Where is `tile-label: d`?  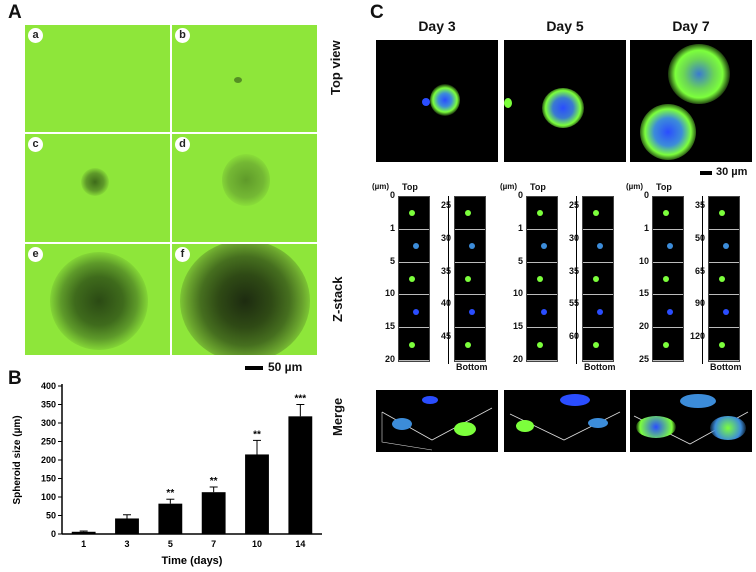 tile-label: d is located at coordinates (182, 144).